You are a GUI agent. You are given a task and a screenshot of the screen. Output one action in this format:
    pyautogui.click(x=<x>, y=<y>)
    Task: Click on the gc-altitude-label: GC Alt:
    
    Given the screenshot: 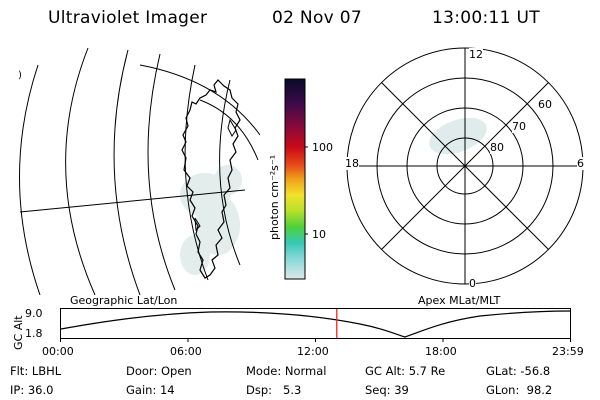 What is the action you would take?
    pyautogui.click(x=385, y=371)
    